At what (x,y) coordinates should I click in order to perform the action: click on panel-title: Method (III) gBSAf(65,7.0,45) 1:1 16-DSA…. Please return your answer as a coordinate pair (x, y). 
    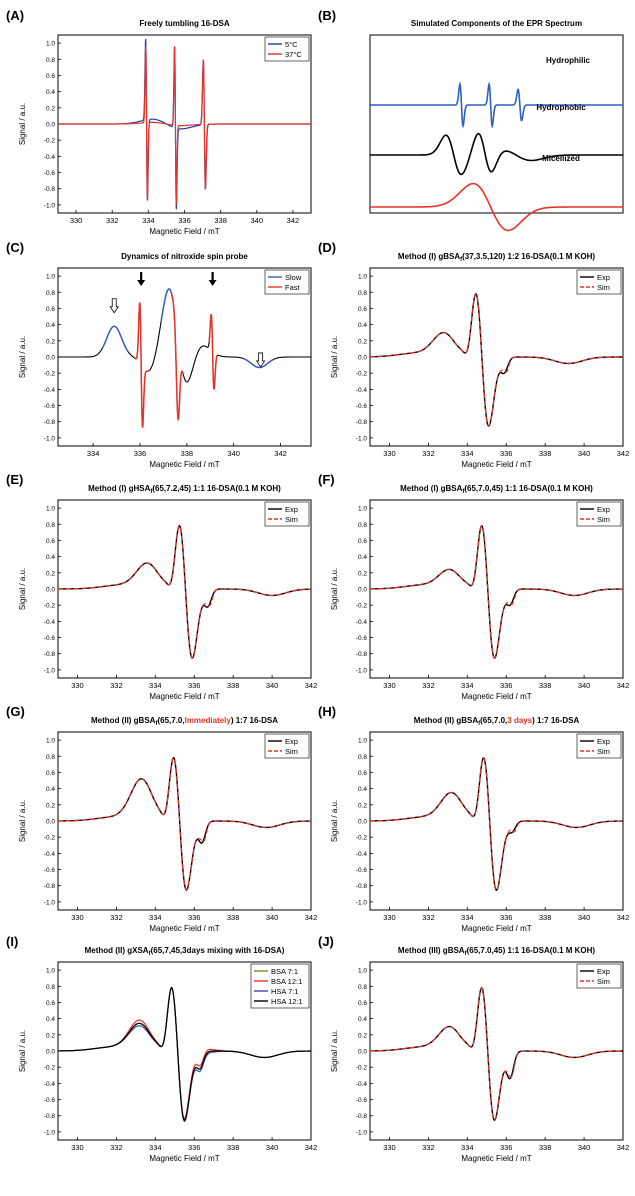
    Looking at the image, I should click on (496, 951).